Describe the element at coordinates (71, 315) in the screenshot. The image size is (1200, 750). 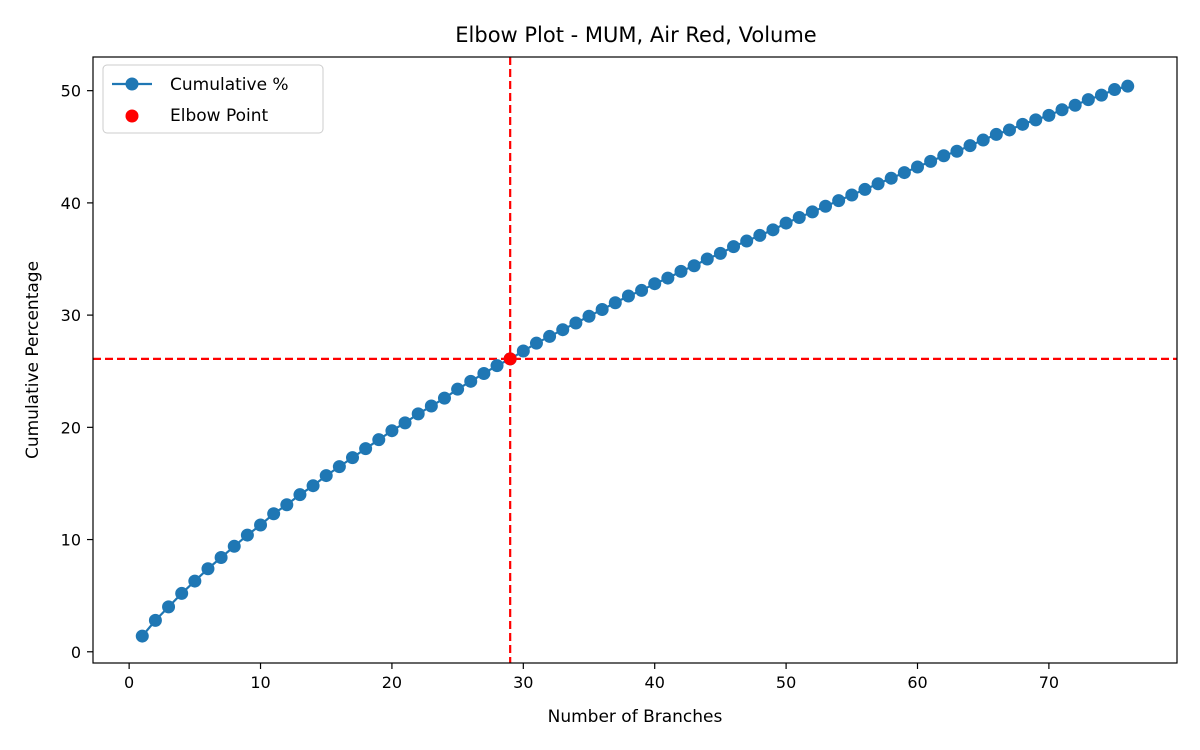
I see `y-tick-label: 30` at that location.